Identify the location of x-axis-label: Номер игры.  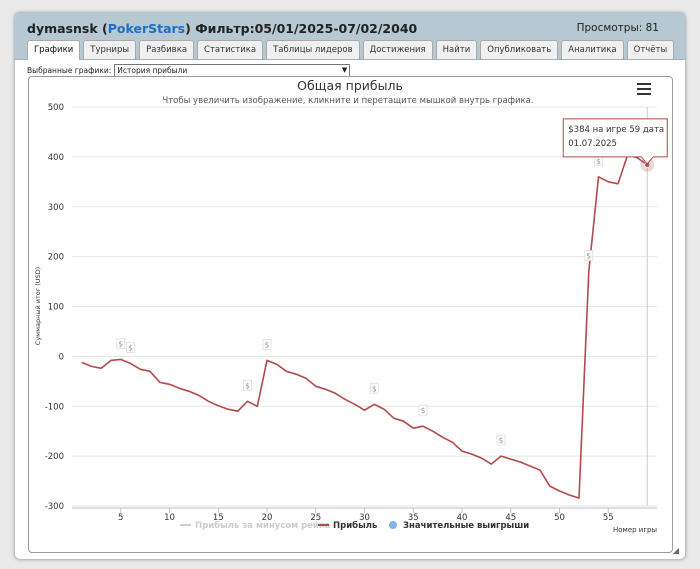
(635, 530).